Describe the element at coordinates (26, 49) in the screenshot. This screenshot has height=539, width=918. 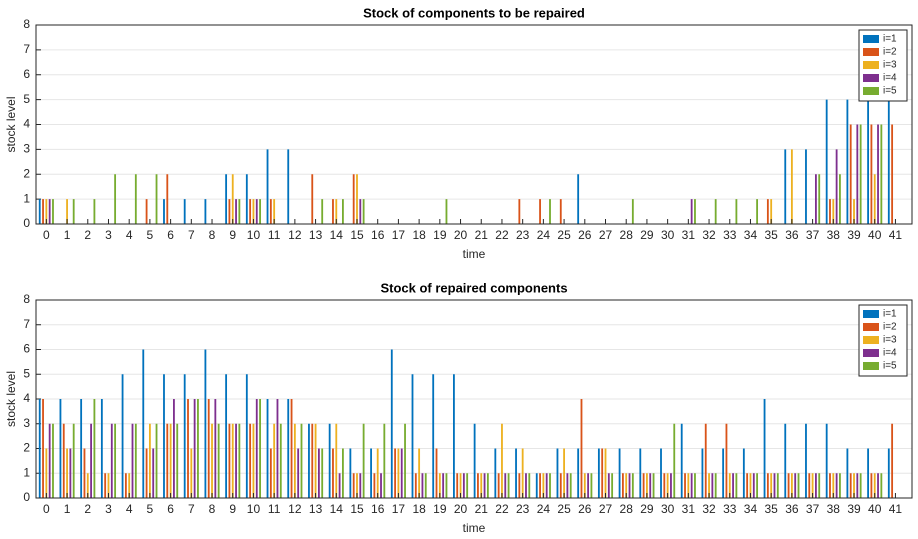
I see `y-tick-label: 7` at that location.